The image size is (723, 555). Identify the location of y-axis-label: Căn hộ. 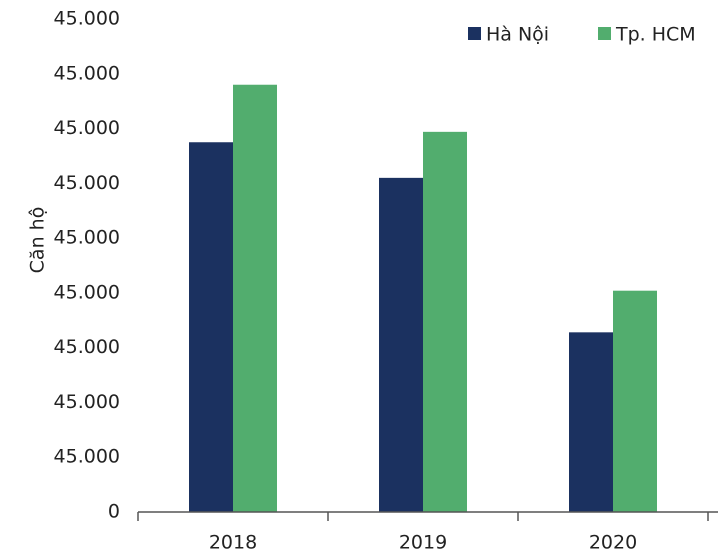
(38, 240).